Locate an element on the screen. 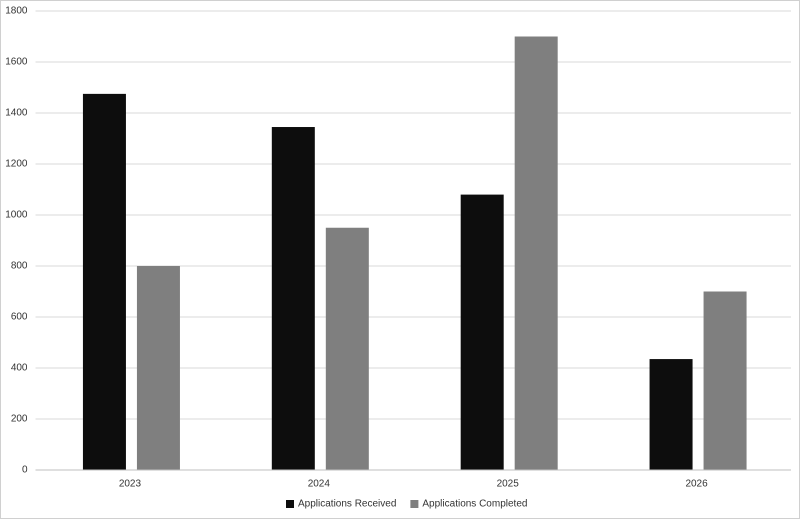  y-tick-label: 600 is located at coordinates (19, 317).